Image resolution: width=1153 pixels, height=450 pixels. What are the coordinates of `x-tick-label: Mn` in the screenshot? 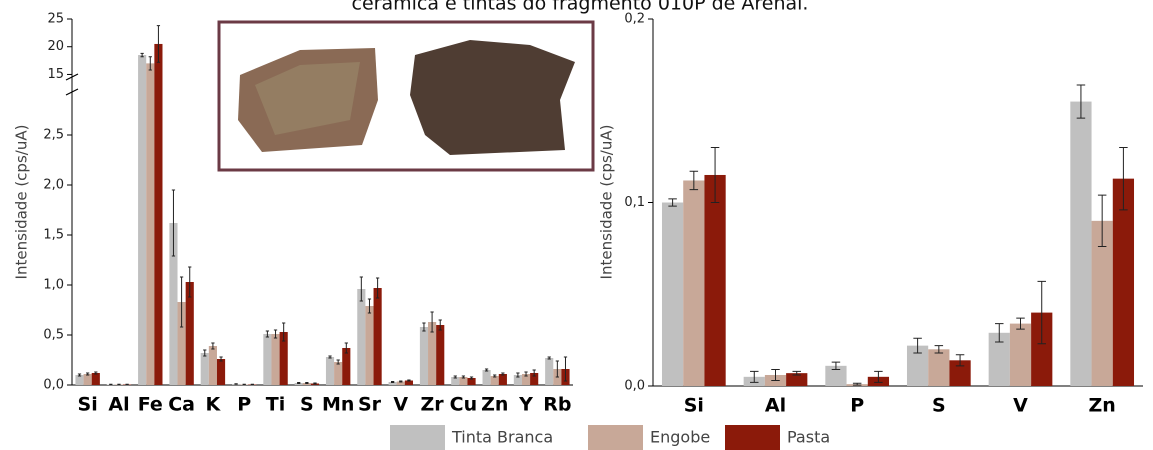 It's located at (338, 405).